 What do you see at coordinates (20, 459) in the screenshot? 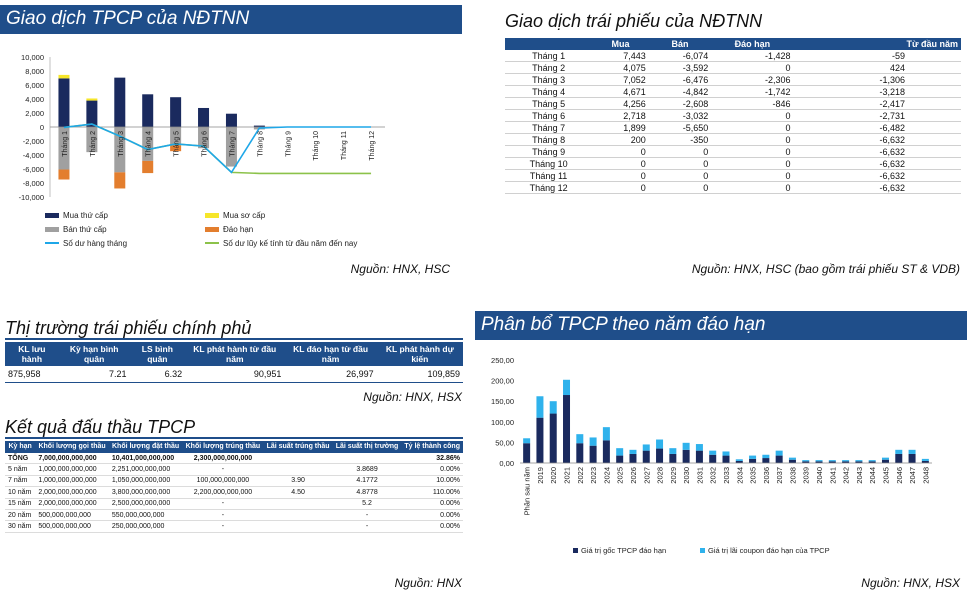
I see `table-cell: TỔNG` at bounding box center [20, 459].